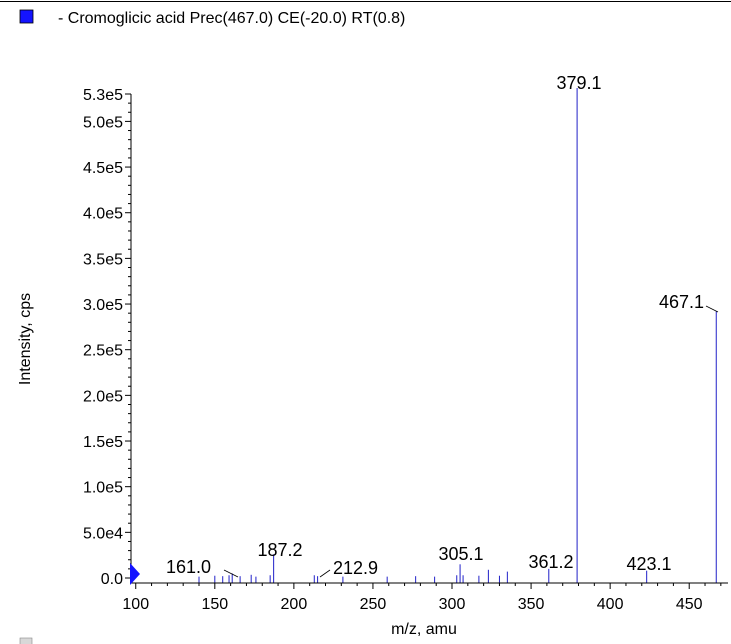  What do you see at coordinates (103, 214) in the screenshot?
I see `y-tick-label: 4.0e5` at bounding box center [103, 214].